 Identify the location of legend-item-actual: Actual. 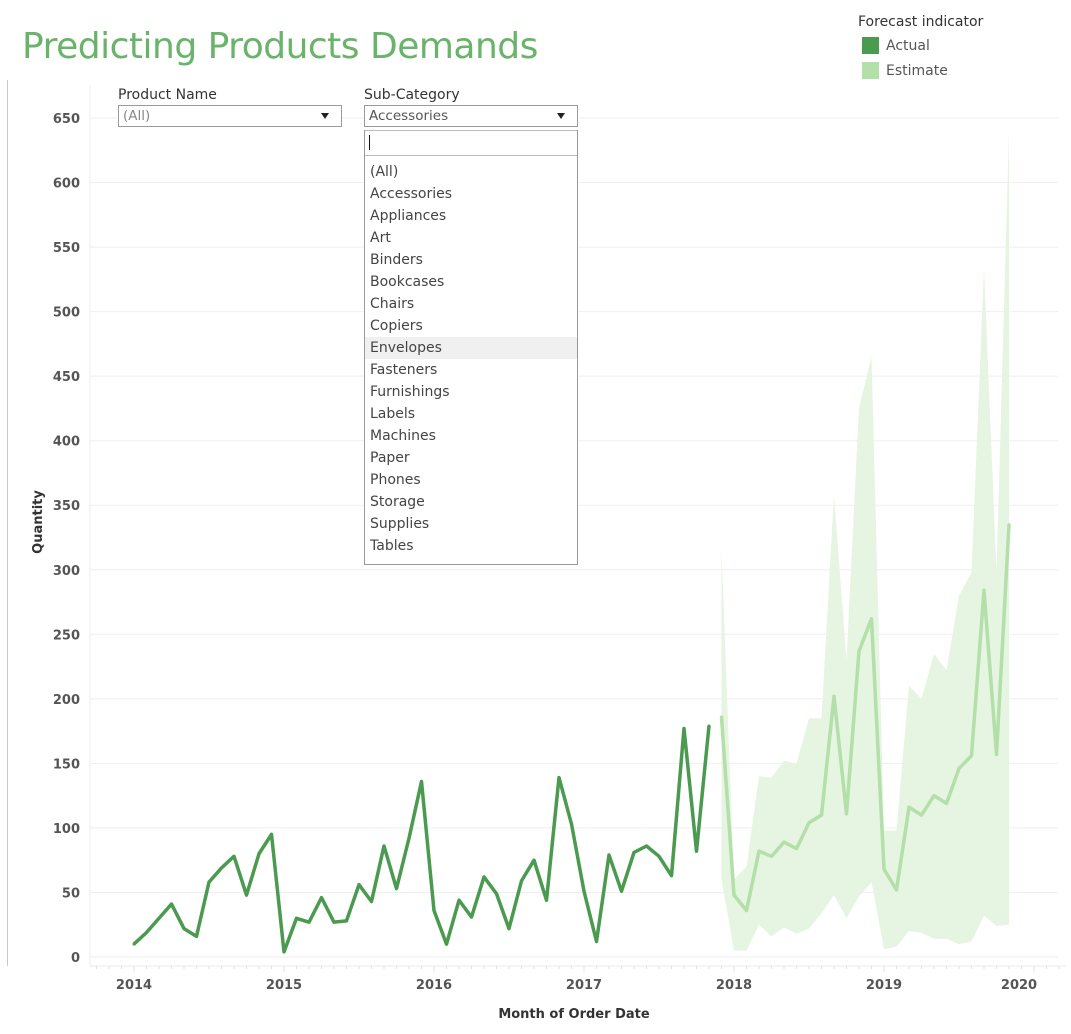
(920, 45).